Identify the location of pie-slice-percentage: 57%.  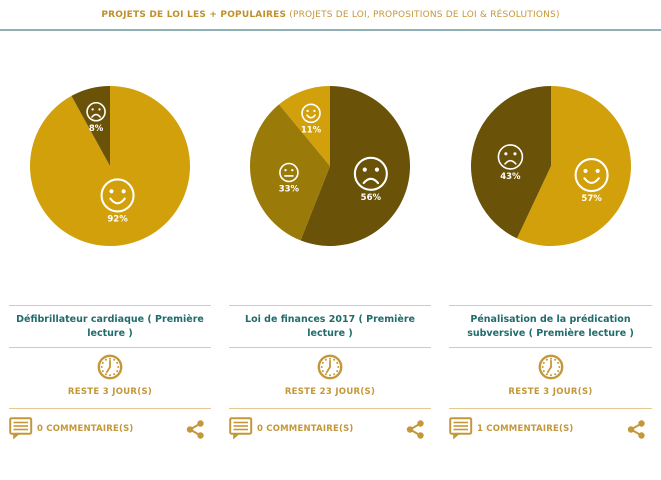
(591, 199).